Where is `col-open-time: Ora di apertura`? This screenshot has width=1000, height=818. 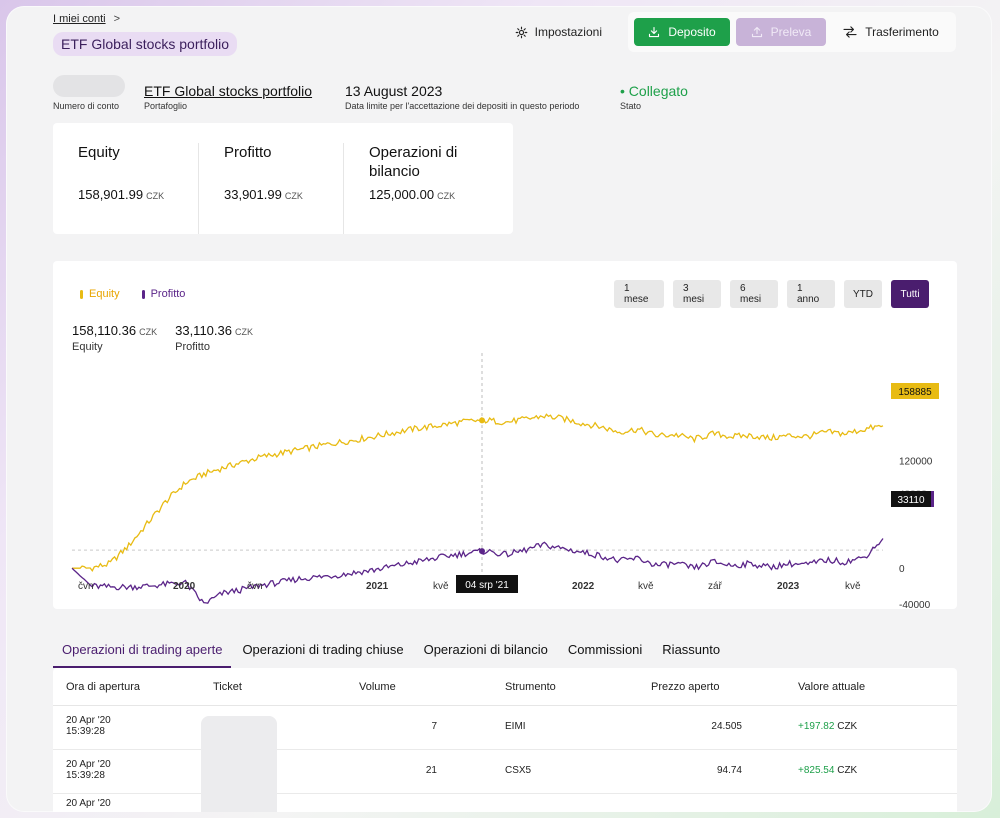
col-open-time: Ora di apertura is located at coordinates (103, 686).